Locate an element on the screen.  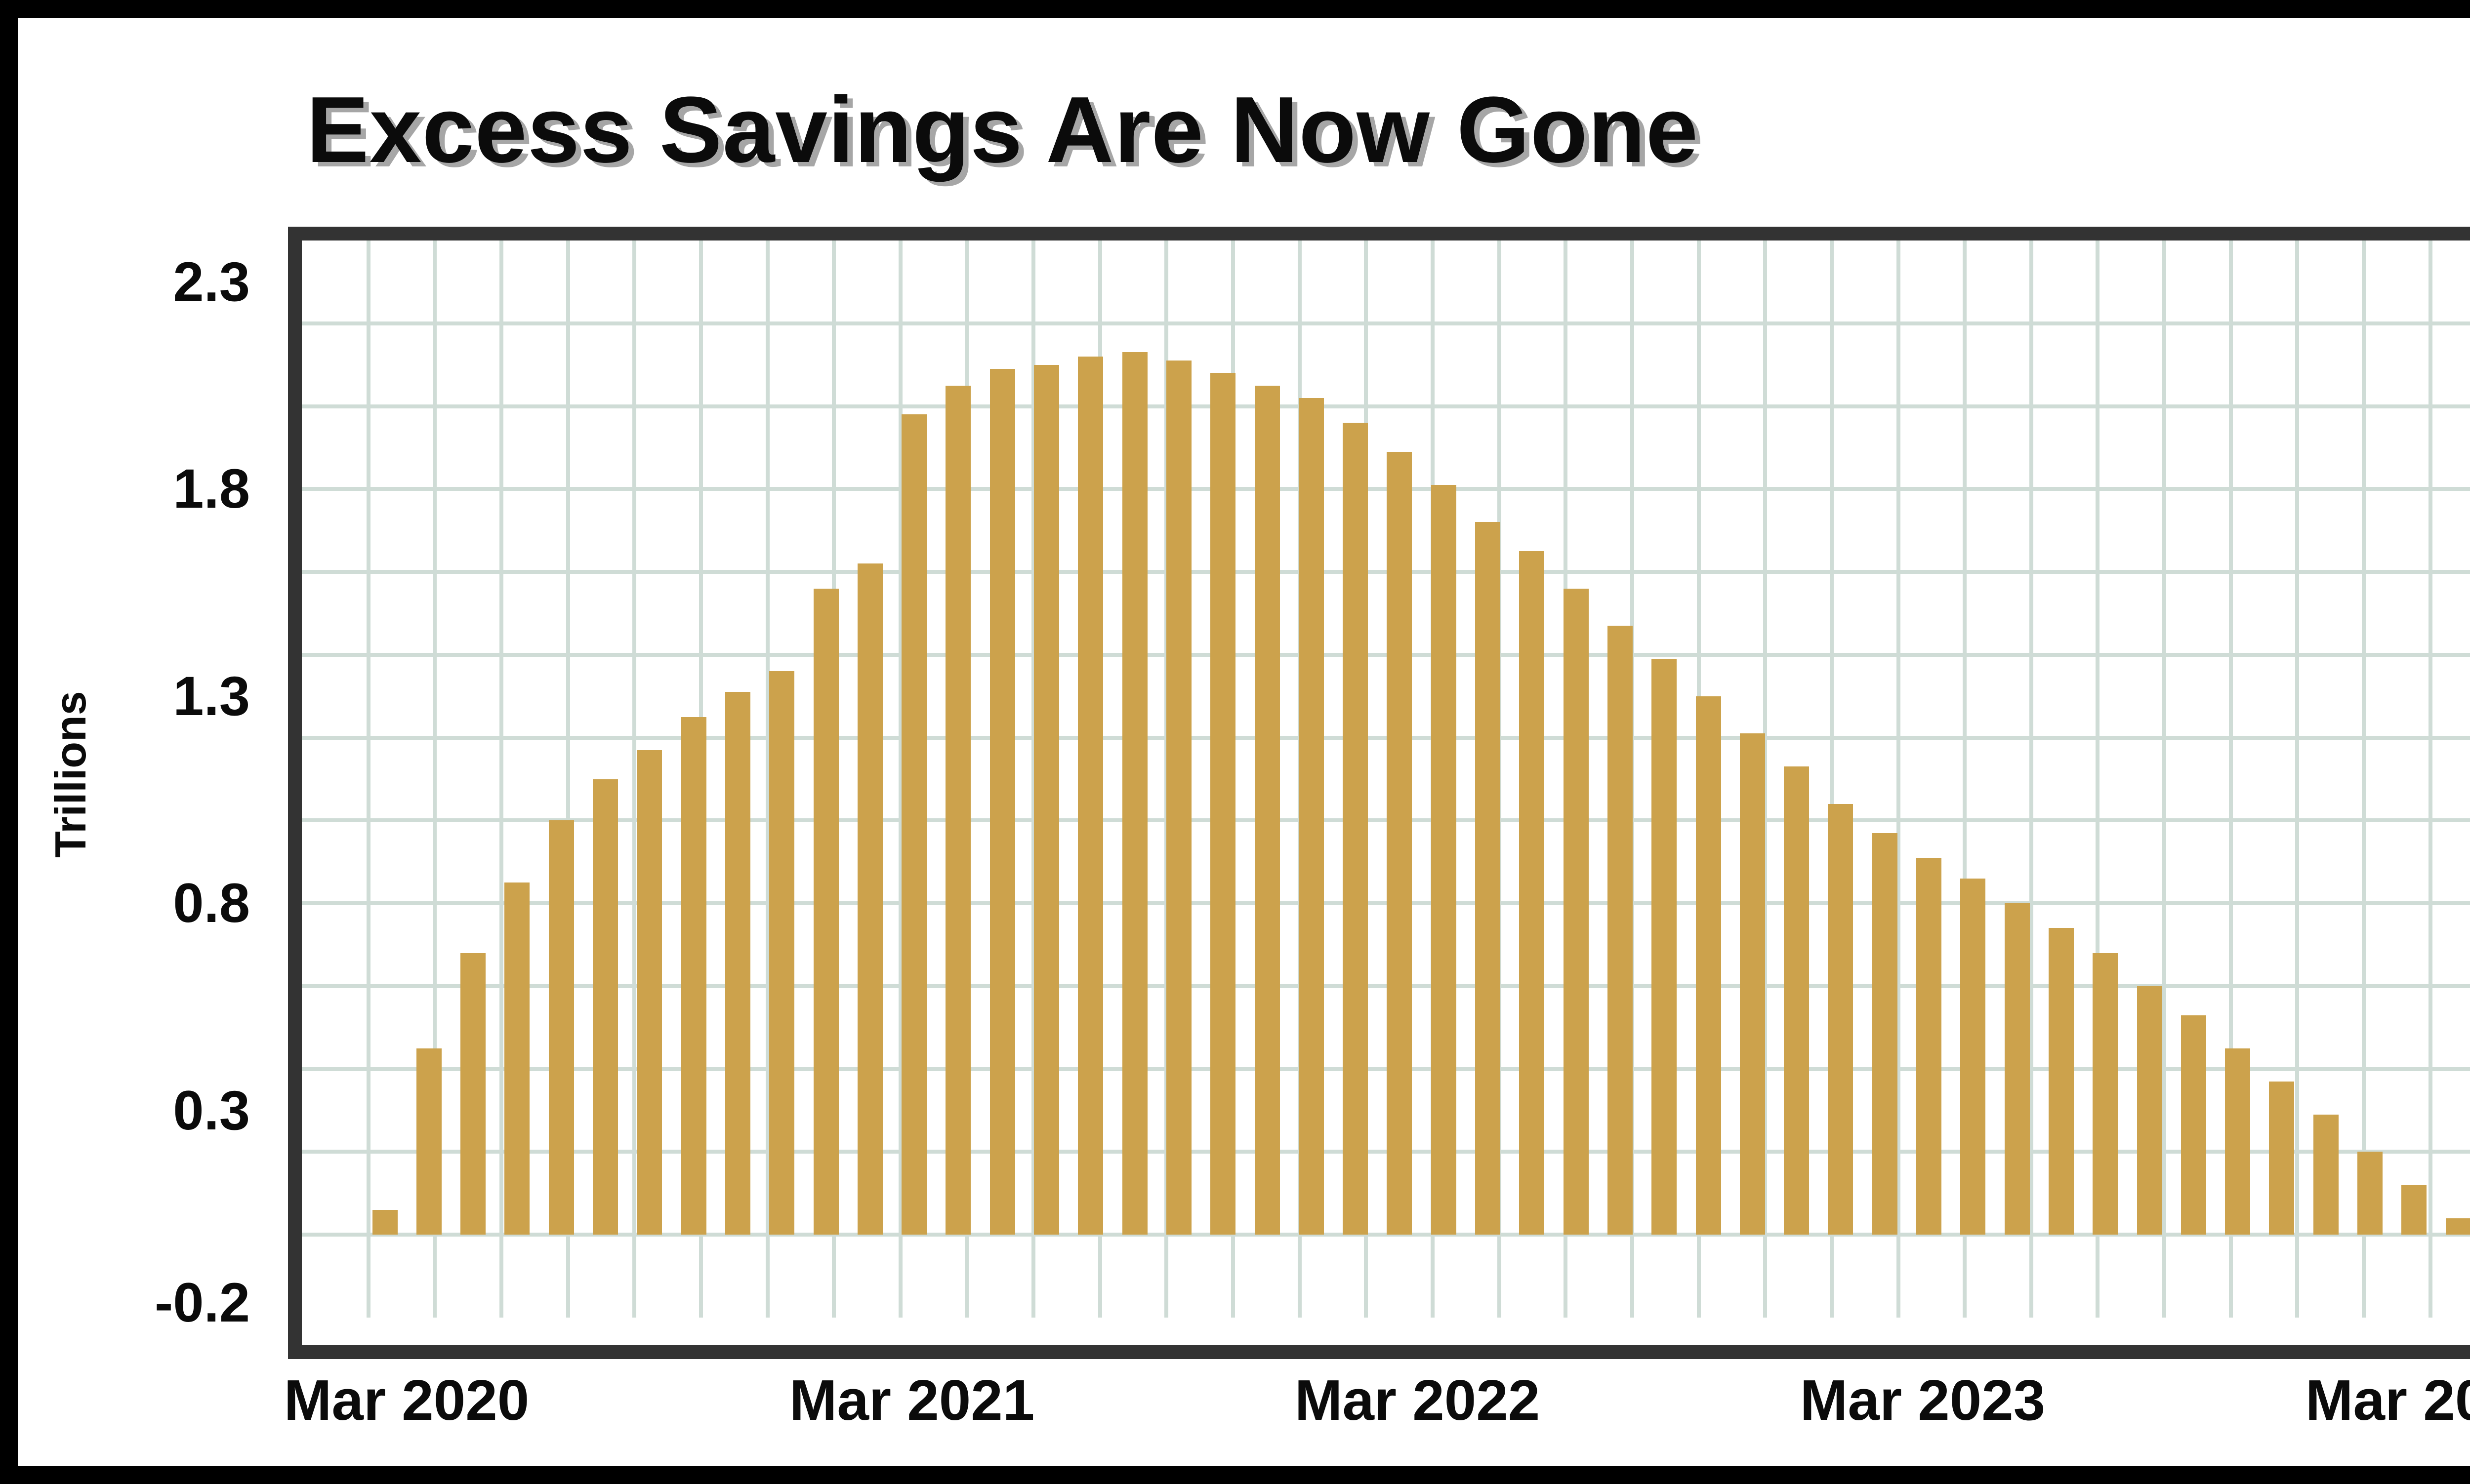
x-tick-label: Mar 2021 is located at coordinates (912, 1400).